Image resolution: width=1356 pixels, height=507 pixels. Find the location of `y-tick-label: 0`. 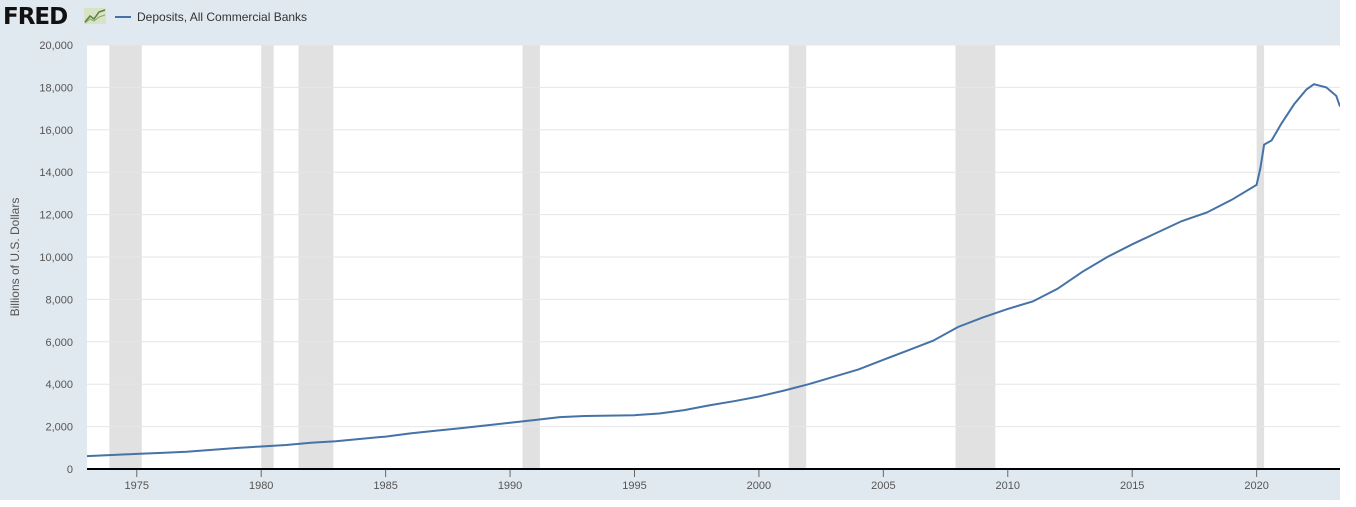

y-tick-label: 0 is located at coordinates (70, 470).